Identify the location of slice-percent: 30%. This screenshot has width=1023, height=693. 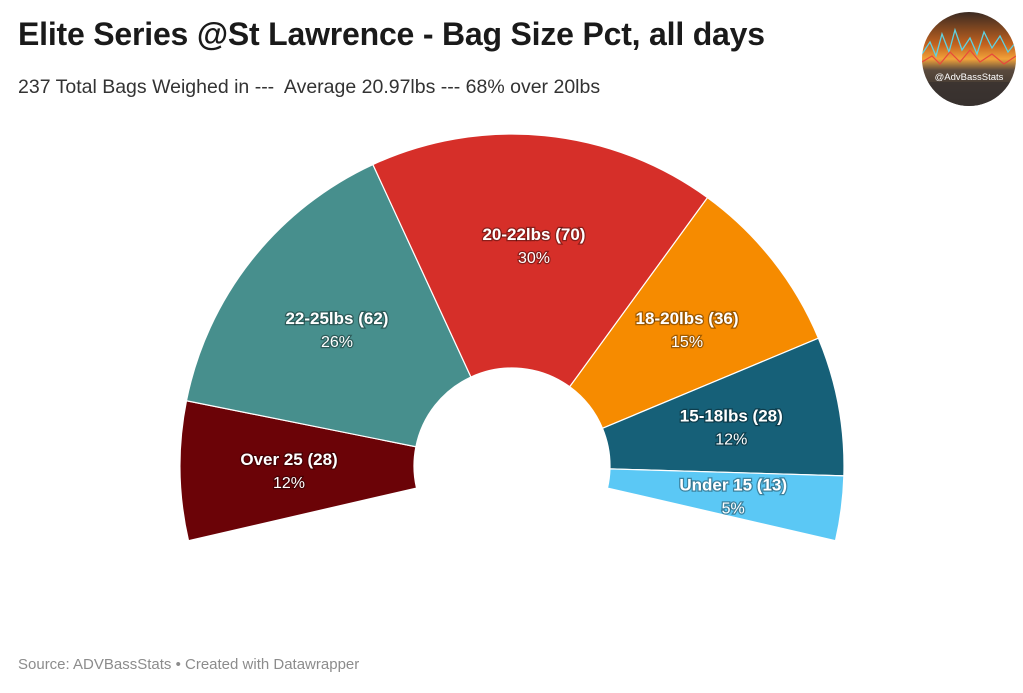
(534, 258).